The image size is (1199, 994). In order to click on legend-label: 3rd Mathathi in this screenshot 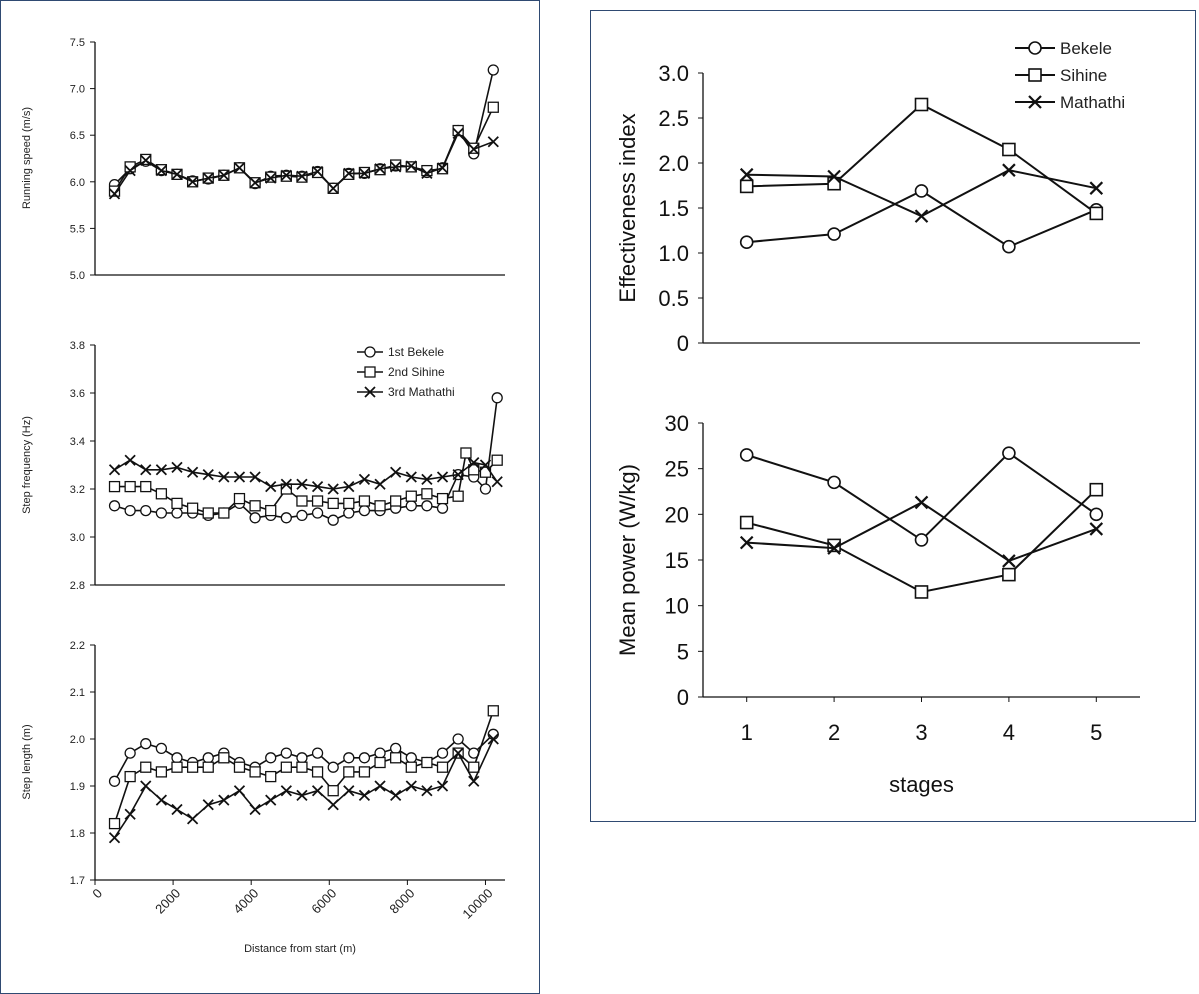, I will do `click(421, 392)`.